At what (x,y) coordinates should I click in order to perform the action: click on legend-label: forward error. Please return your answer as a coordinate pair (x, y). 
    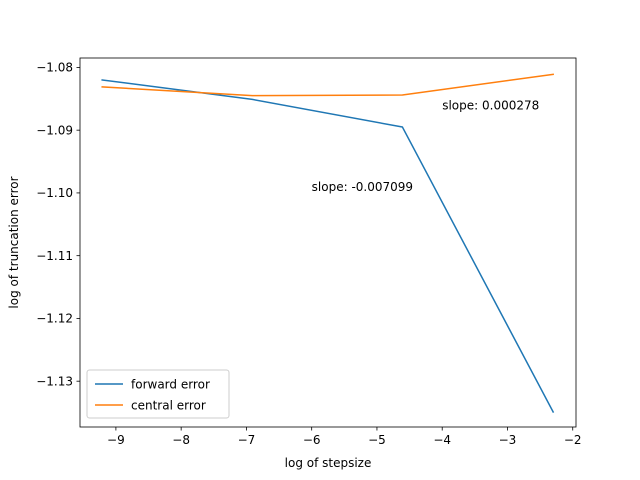
    Looking at the image, I should click on (170, 385).